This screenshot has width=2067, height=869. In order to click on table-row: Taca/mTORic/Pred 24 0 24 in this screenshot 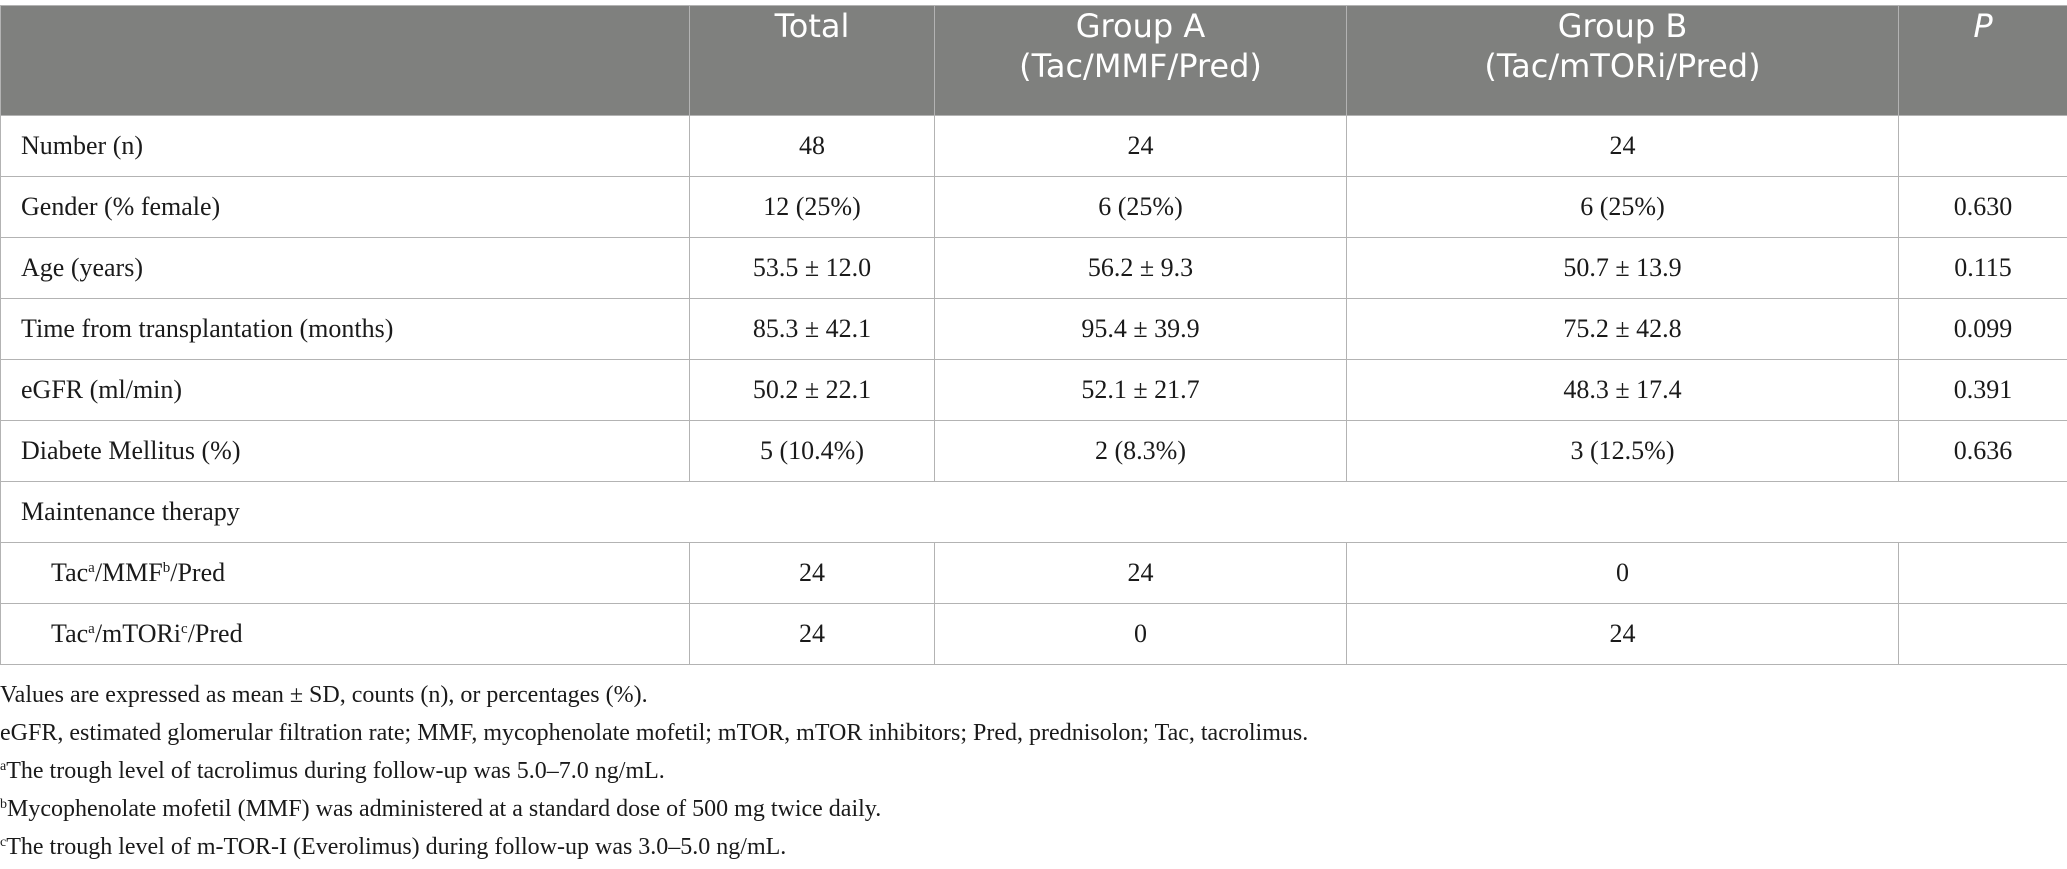, I will do `click(1033, 634)`.